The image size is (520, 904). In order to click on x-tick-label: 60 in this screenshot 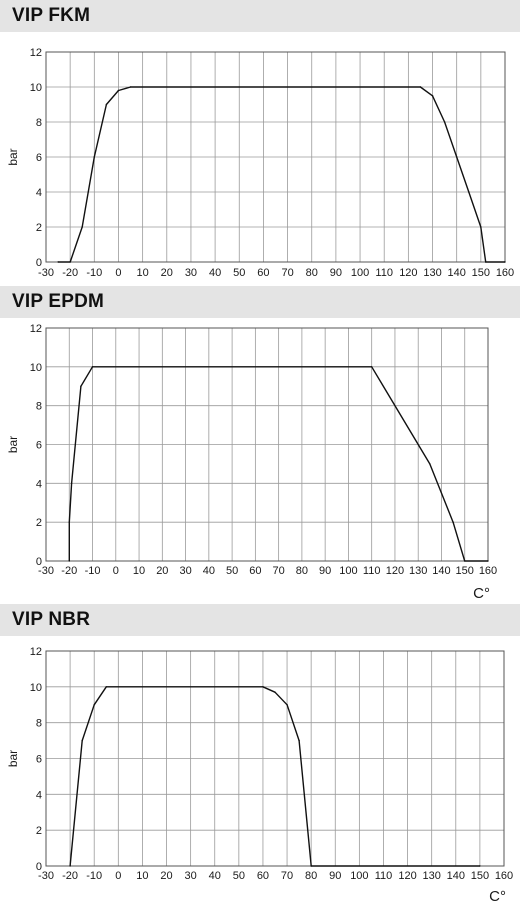, I will do `click(263, 876)`.